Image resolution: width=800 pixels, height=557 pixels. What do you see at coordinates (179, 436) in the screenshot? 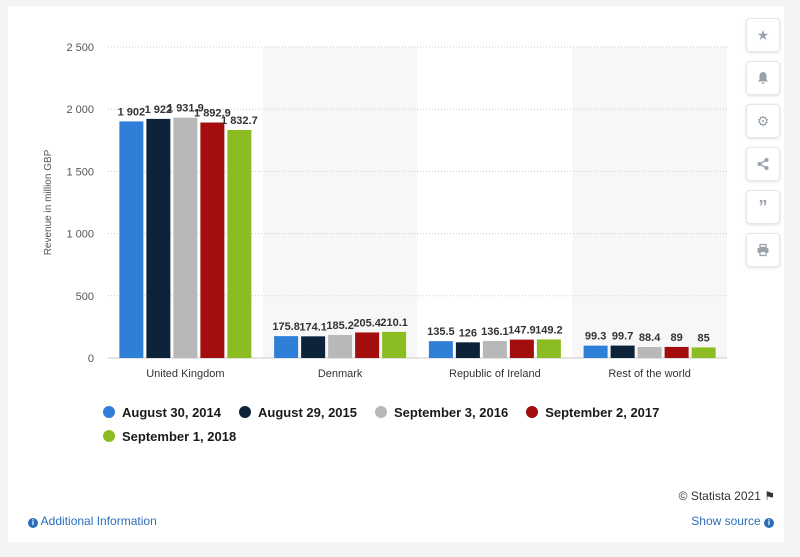
I see `legend-label: September 1, 2018` at bounding box center [179, 436].